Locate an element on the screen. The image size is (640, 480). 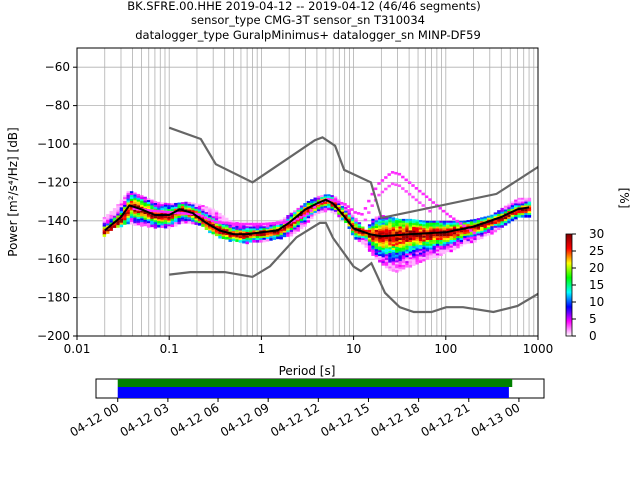
coverage-bar-data is located at coordinates (315, 383).